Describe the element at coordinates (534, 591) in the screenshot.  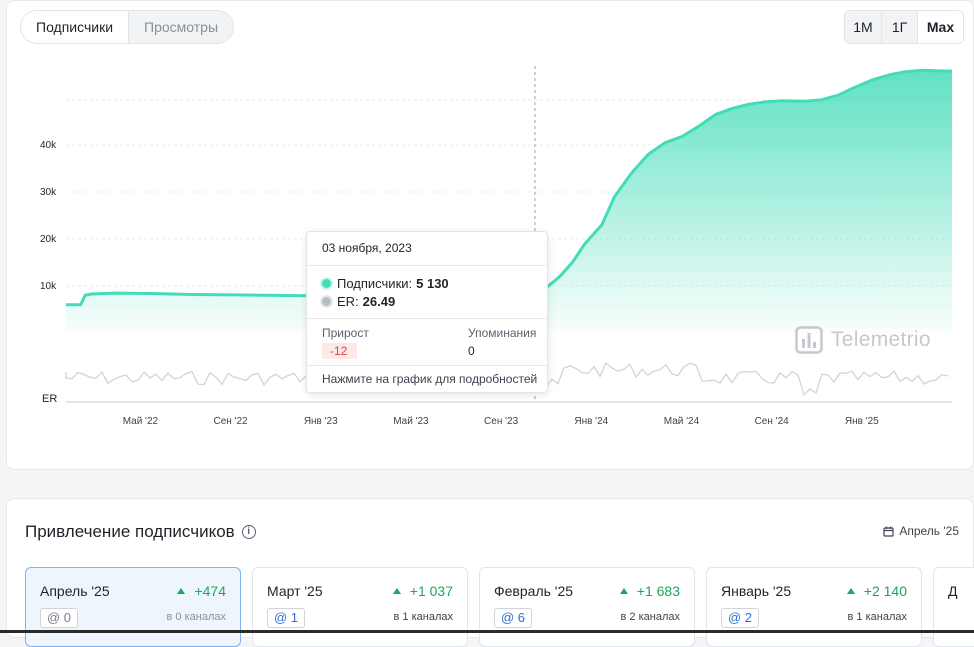
I see `month-name: Февраль '25` at that location.